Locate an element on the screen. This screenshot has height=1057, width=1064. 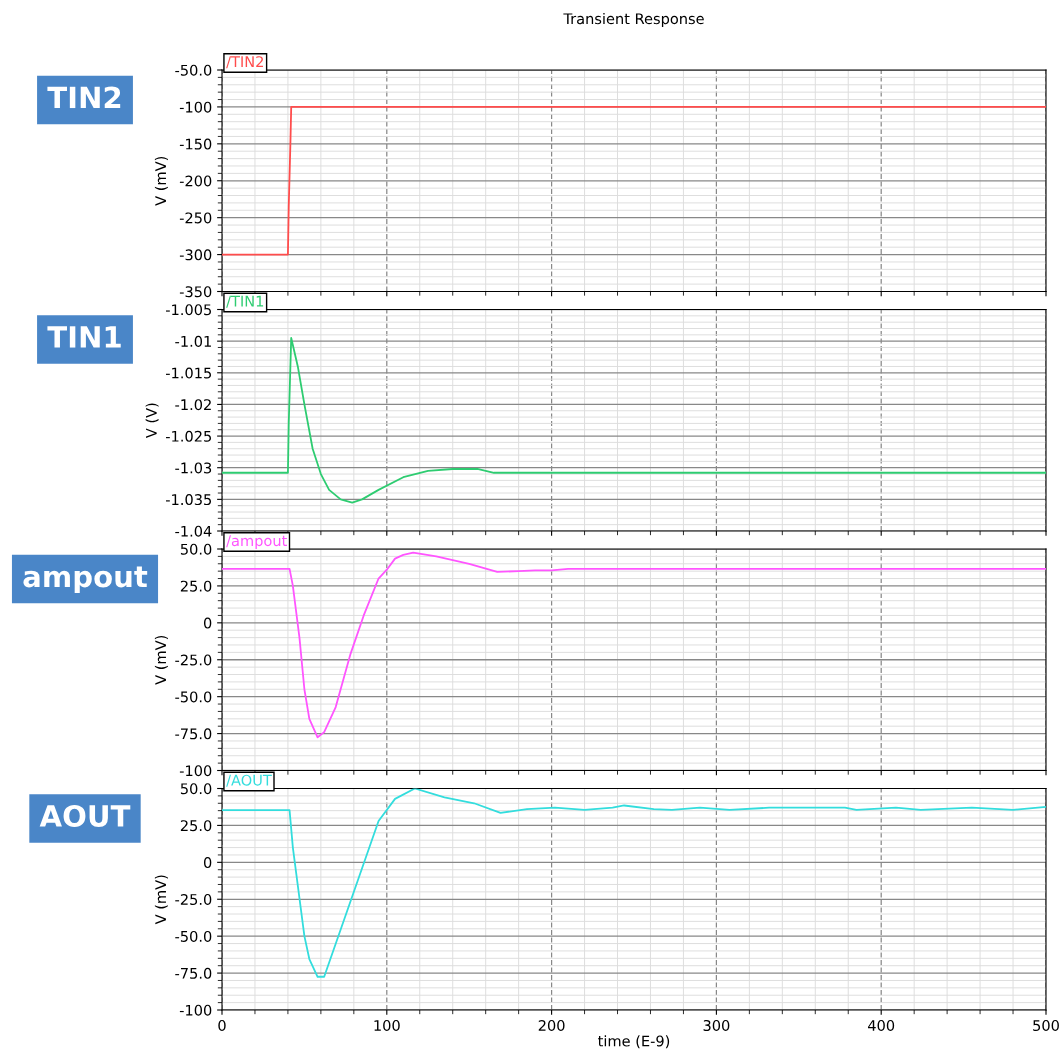
text: /TIN1 is located at coordinates (245, 301).